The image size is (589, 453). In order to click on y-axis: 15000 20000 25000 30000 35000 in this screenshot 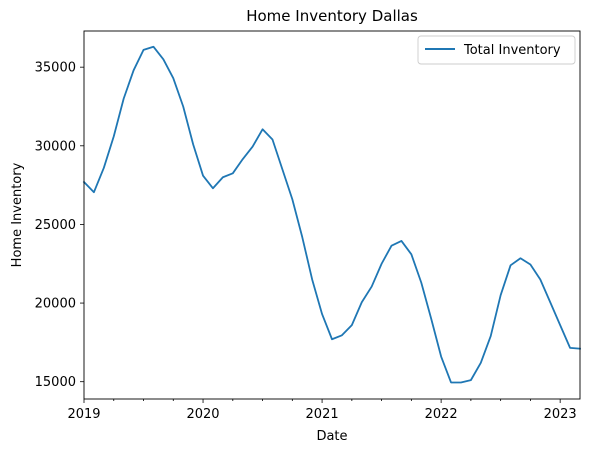, I will do `click(59, 225)`.